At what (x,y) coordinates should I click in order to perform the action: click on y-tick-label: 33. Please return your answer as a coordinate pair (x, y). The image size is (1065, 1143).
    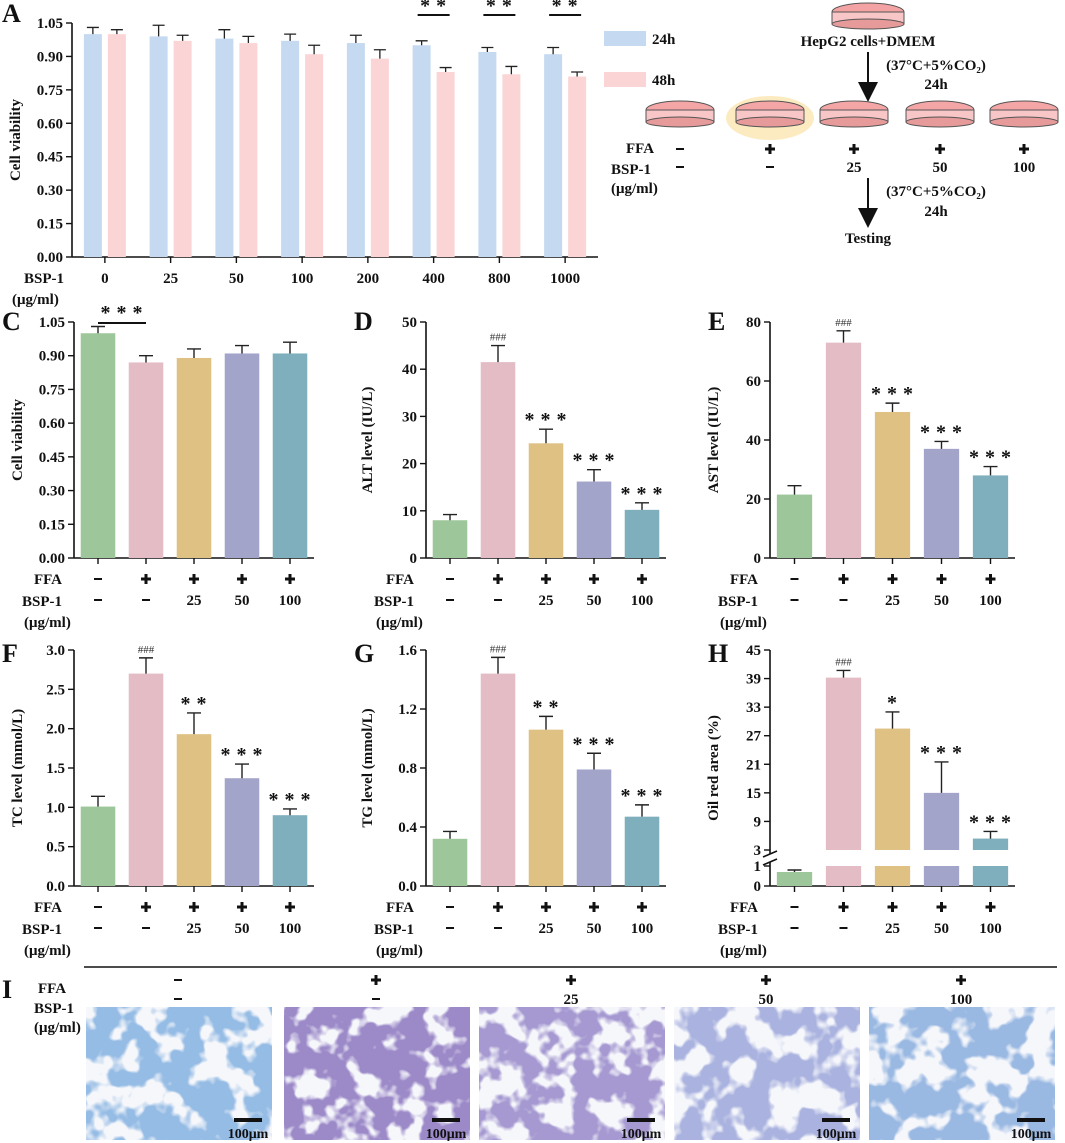
    Looking at the image, I should click on (753, 708).